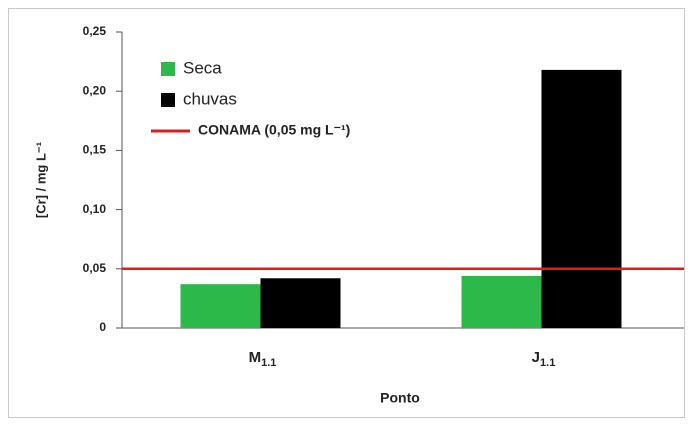 This screenshot has height=425, width=688. Describe the element at coordinates (274, 130) in the screenshot. I see `legend-label: CONAMA (0,05 mg L⁻¹)` at that location.